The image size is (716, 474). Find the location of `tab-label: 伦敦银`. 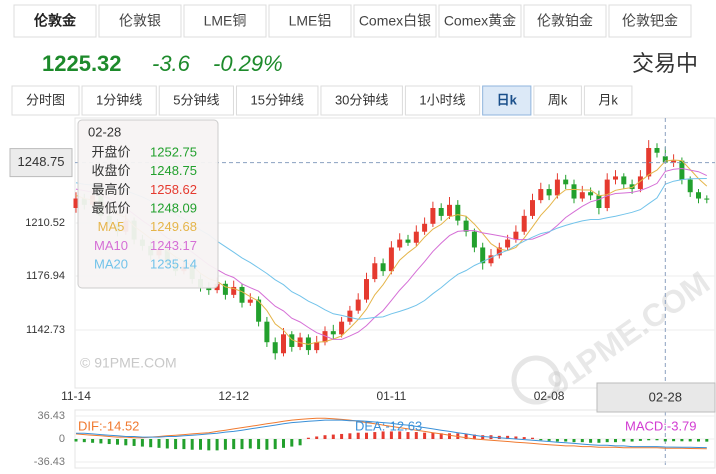

tab-label: 伦敦银 is located at coordinates (140, 21).